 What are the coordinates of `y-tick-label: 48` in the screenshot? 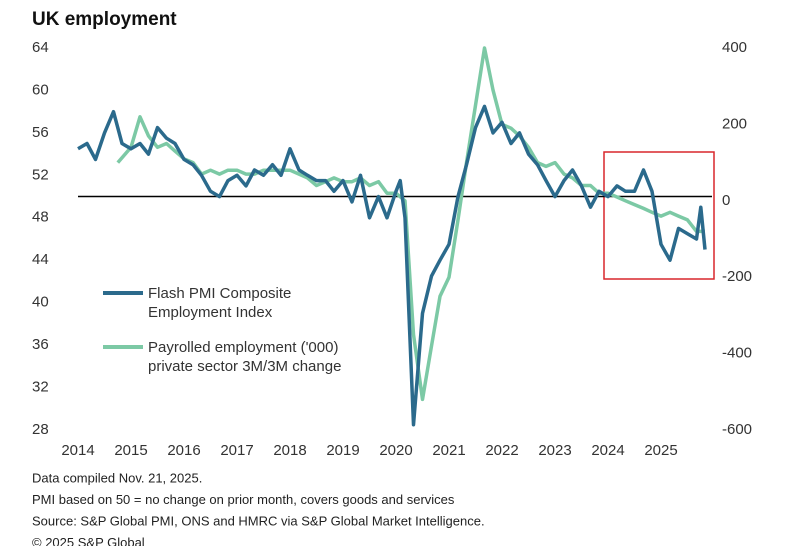 It's located at (40, 217).